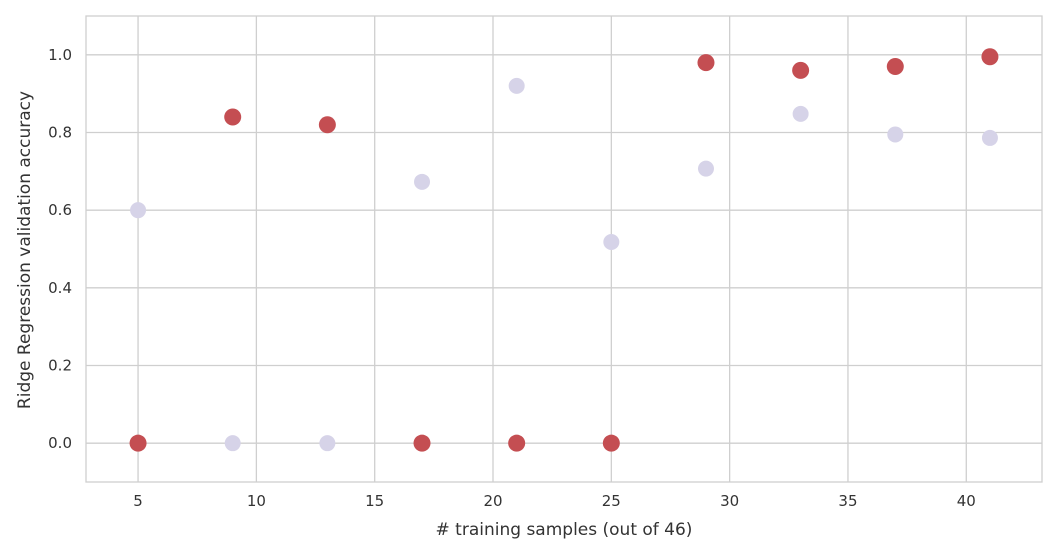 The image size is (1061, 551). What do you see at coordinates (60, 210) in the screenshot?
I see `y-tick-label: 0.6` at bounding box center [60, 210].